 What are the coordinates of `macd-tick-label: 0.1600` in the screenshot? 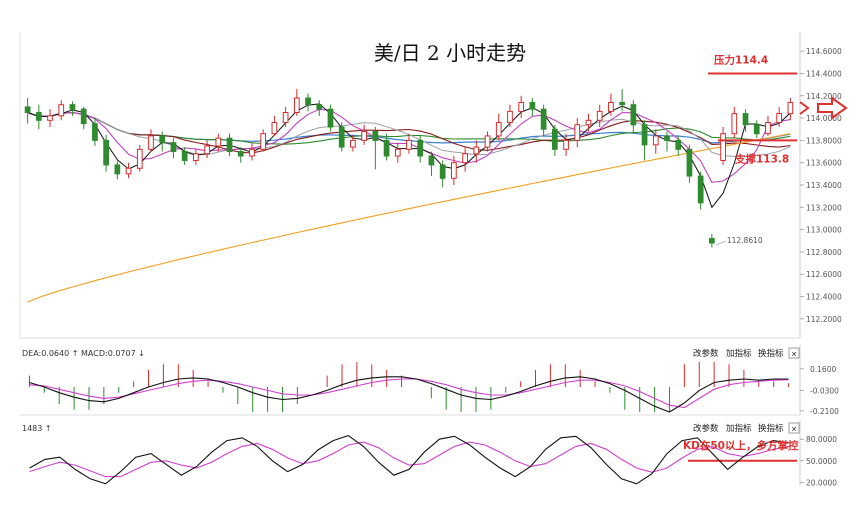 It's located at (823, 369).